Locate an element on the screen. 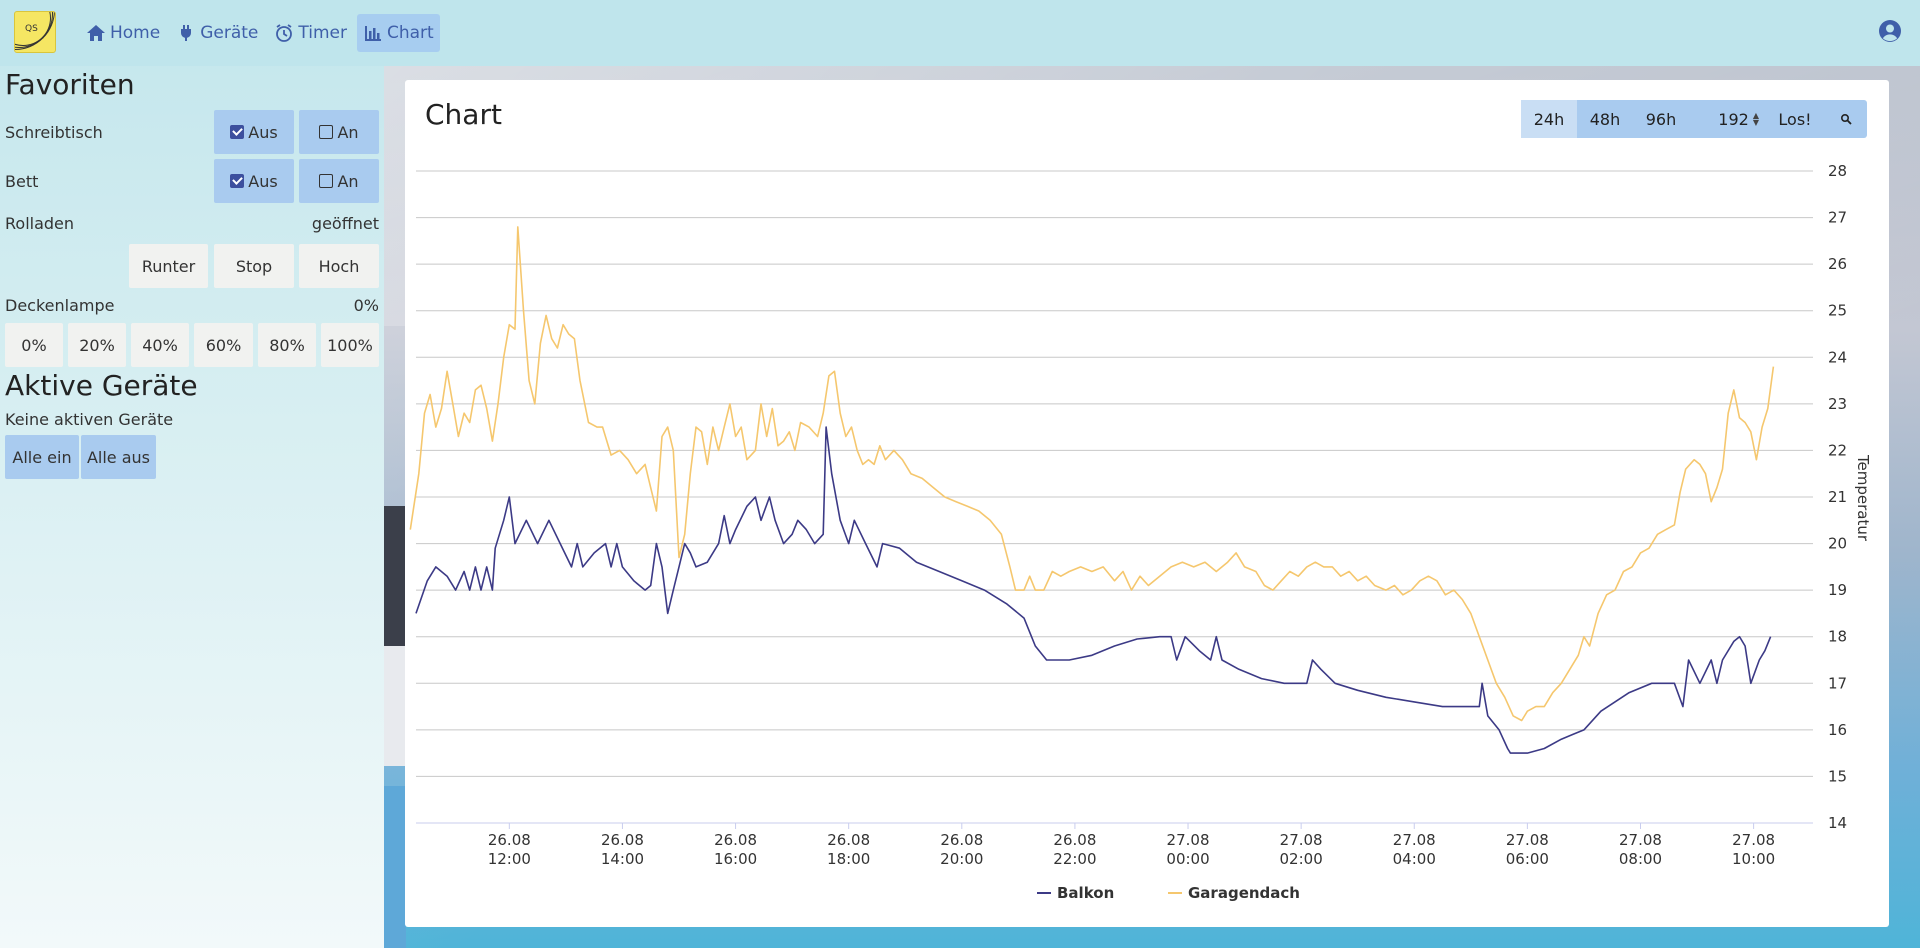  schreibtisch-off-button: Aus is located at coordinates (254, 132).